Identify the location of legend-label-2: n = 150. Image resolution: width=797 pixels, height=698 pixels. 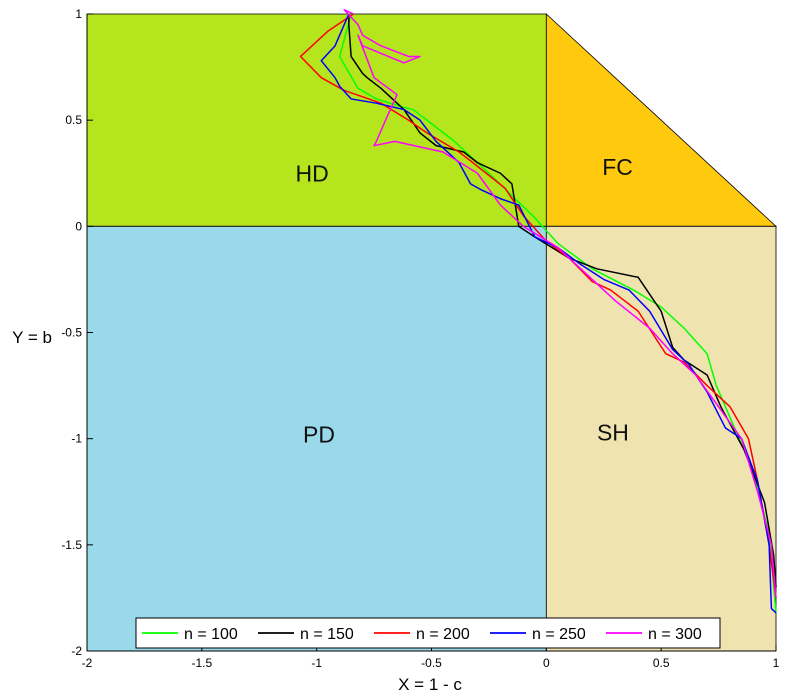
(327, 634).